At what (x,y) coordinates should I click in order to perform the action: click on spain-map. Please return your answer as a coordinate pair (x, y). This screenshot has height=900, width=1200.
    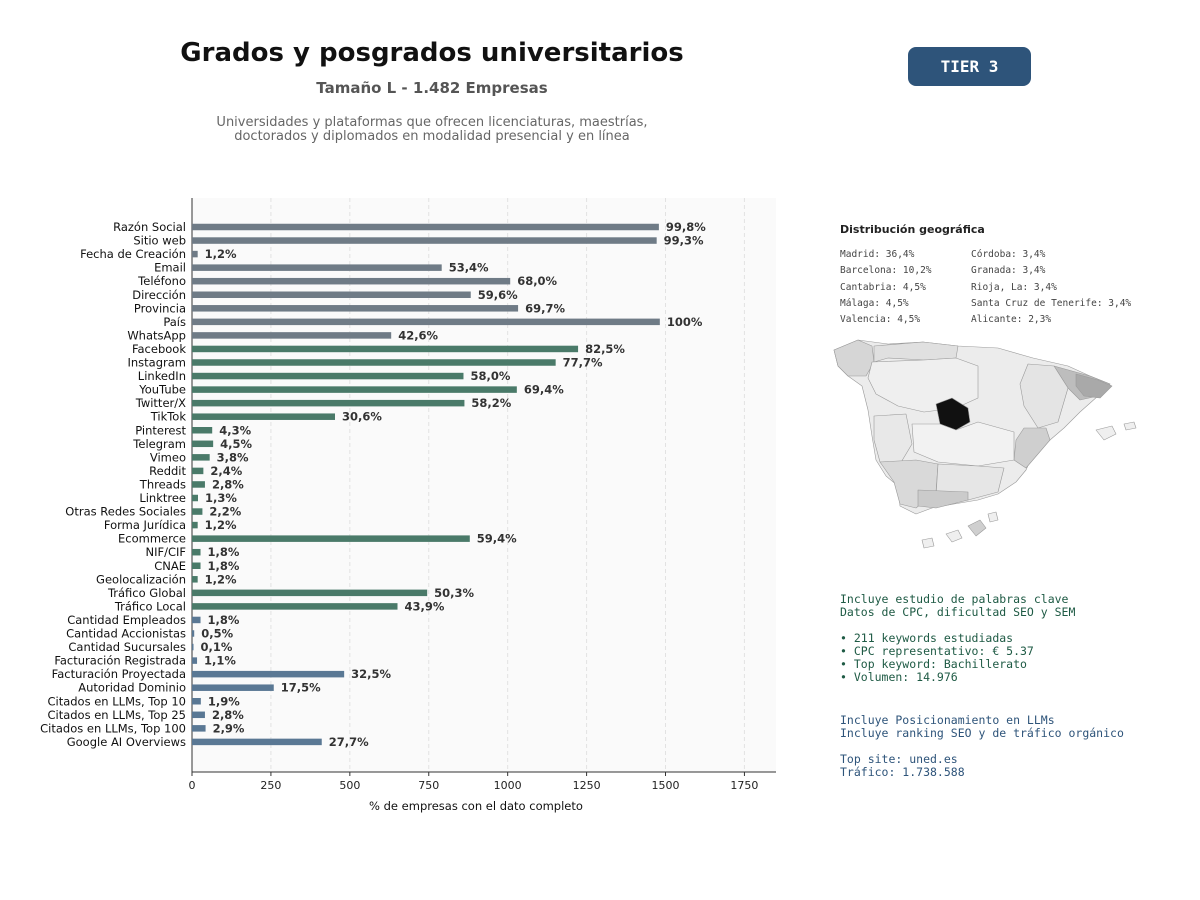
    Looking at the image, I should click on (985, 444).